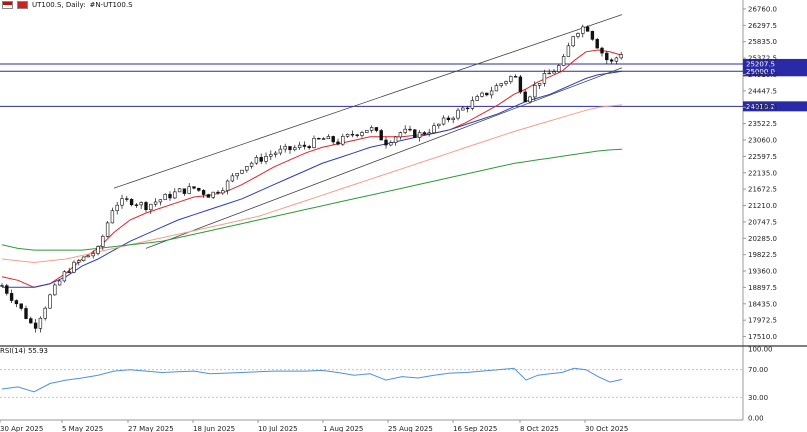  Describe the element at coordinates (762, 157) in the screenshot. I see `price-tick-label: 22597.5` at that location.